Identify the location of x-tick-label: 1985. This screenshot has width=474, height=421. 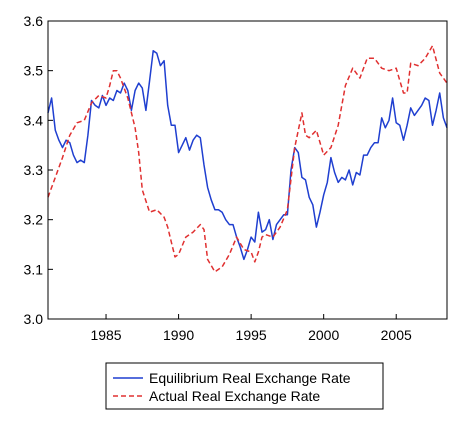
(105, 335).